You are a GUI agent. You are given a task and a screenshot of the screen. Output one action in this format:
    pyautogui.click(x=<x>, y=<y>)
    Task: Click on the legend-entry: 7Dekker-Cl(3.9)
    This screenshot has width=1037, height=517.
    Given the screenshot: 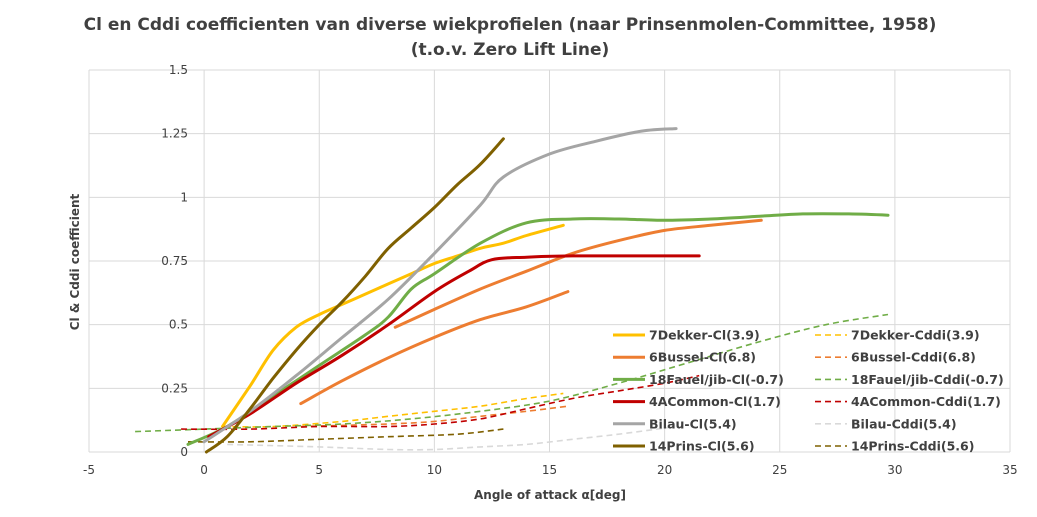 What is the action you would take?
    pyautogui.click(x=686, y=335)
    